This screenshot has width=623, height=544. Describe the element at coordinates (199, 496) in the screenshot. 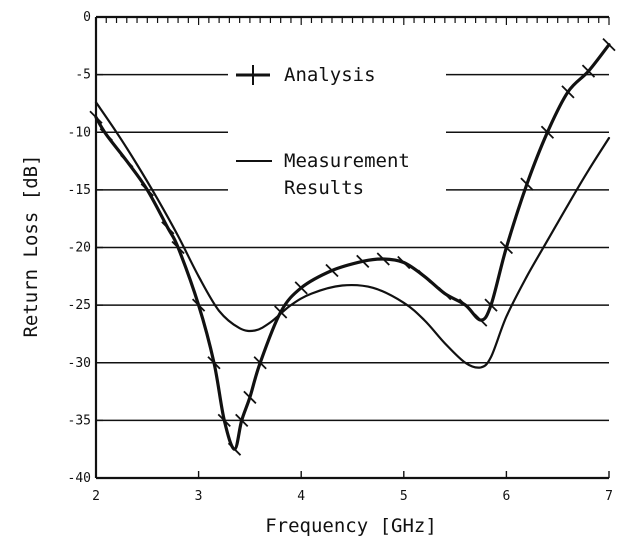

I see `x-tick-label: 3` at that location.